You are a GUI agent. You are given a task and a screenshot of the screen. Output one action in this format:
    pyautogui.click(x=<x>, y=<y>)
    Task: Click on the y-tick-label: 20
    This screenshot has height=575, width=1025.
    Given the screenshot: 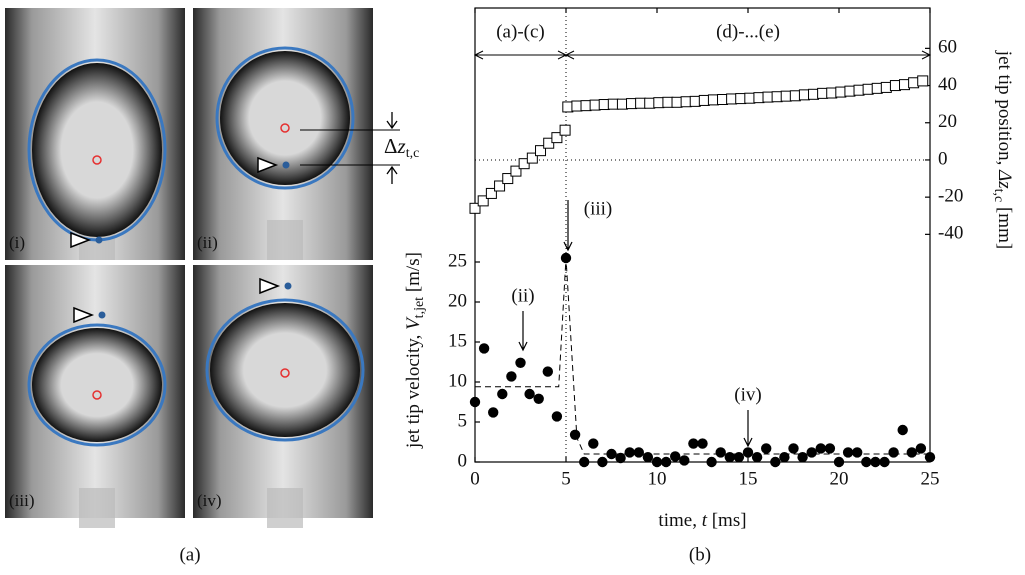 What is the action you would take?
    pyautogui.click(x=457, y=300)
    